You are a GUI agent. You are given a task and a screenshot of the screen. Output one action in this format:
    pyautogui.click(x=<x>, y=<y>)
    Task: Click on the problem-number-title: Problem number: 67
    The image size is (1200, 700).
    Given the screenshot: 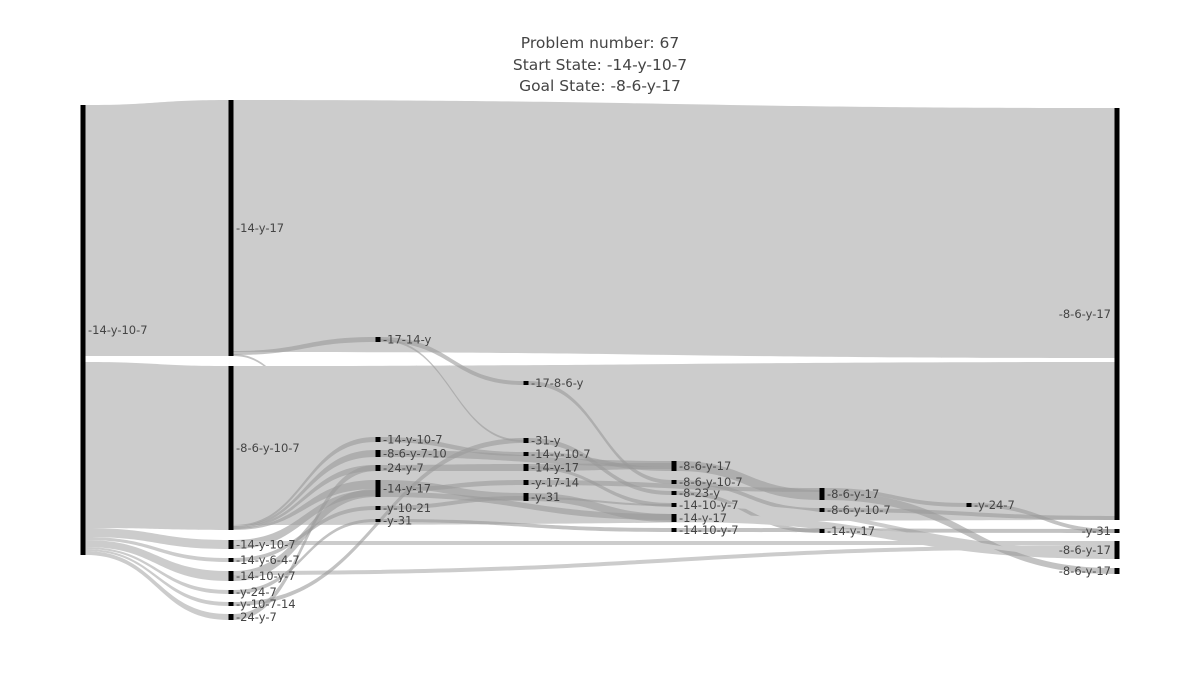 What is the action you would take?
    pyautogui.click(x=600, y=43)
    